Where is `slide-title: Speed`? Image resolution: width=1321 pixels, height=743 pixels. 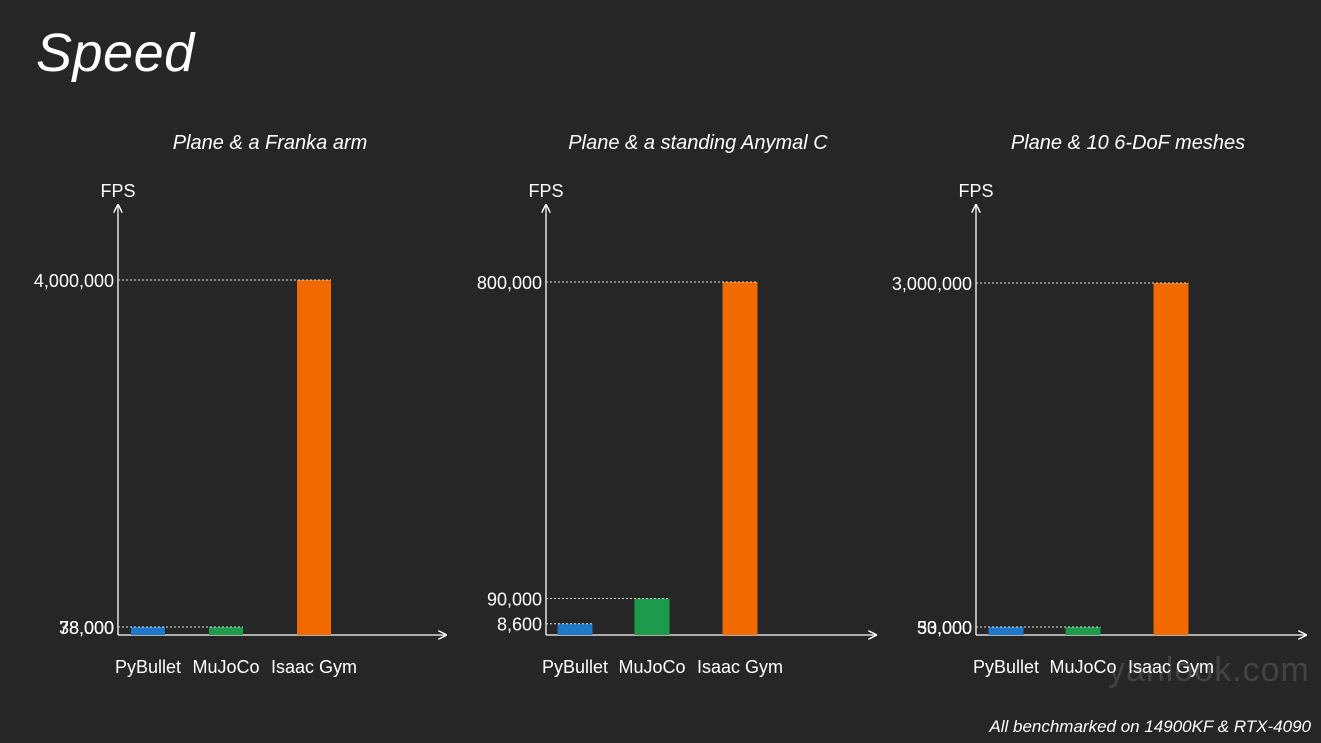
slide-title: Speed is located at coordinates (115, 53).